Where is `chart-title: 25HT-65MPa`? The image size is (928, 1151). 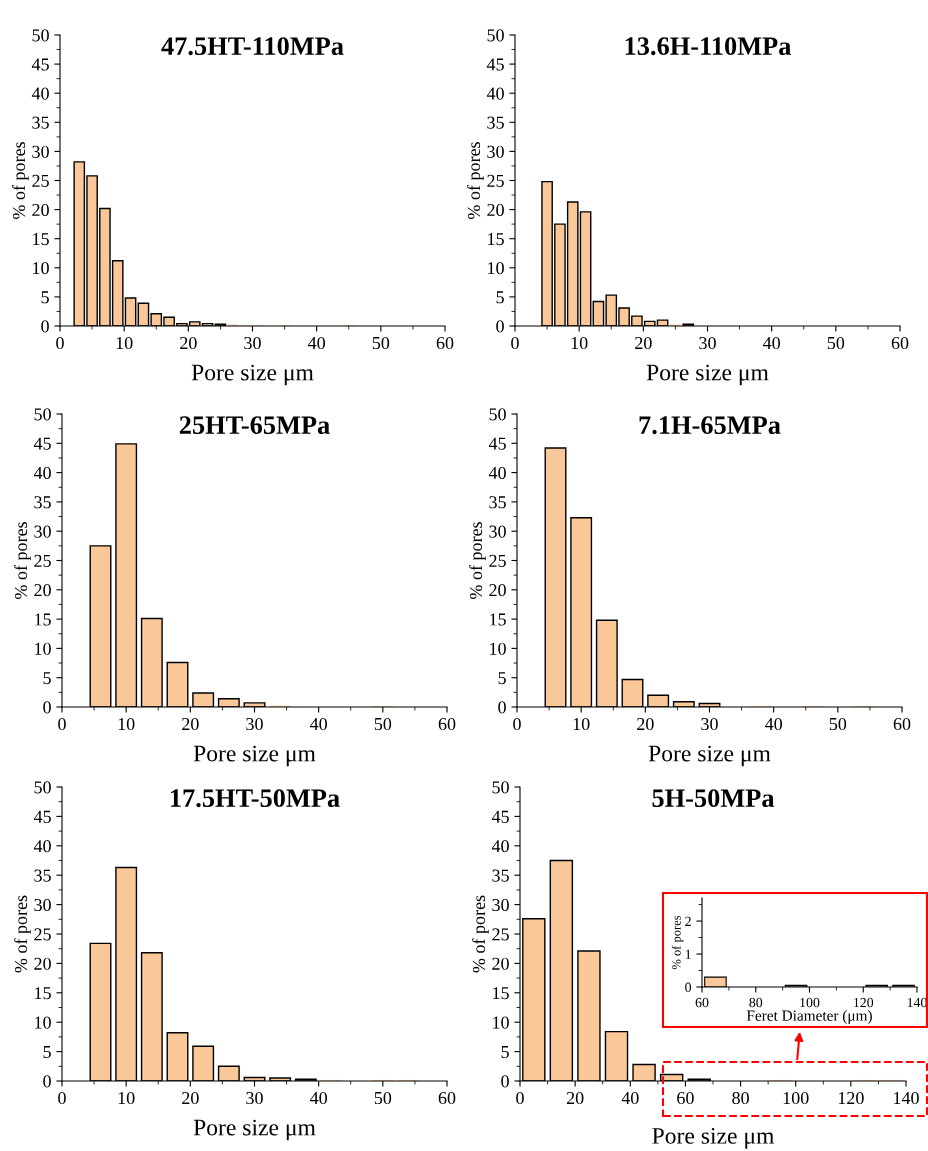 chart-title: 25HT-65MPa is located at coordinates (254, 425).